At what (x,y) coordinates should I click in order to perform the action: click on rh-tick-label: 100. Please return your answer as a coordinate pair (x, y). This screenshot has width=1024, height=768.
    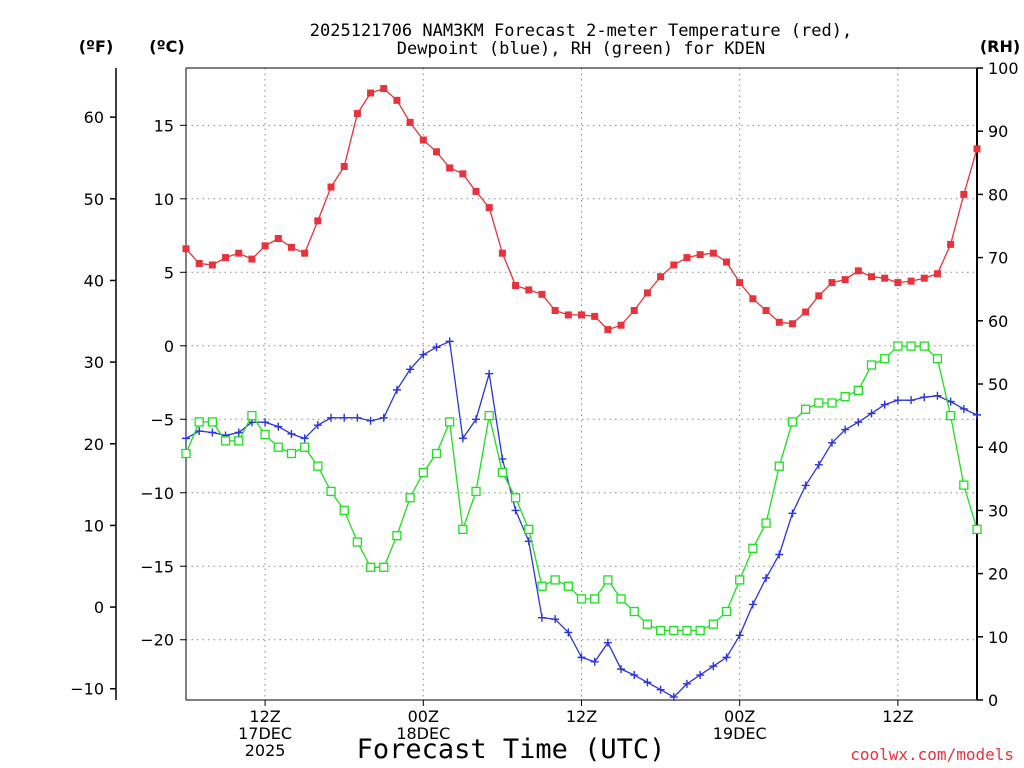
    Looking at the image, I should click on (1003, 68).